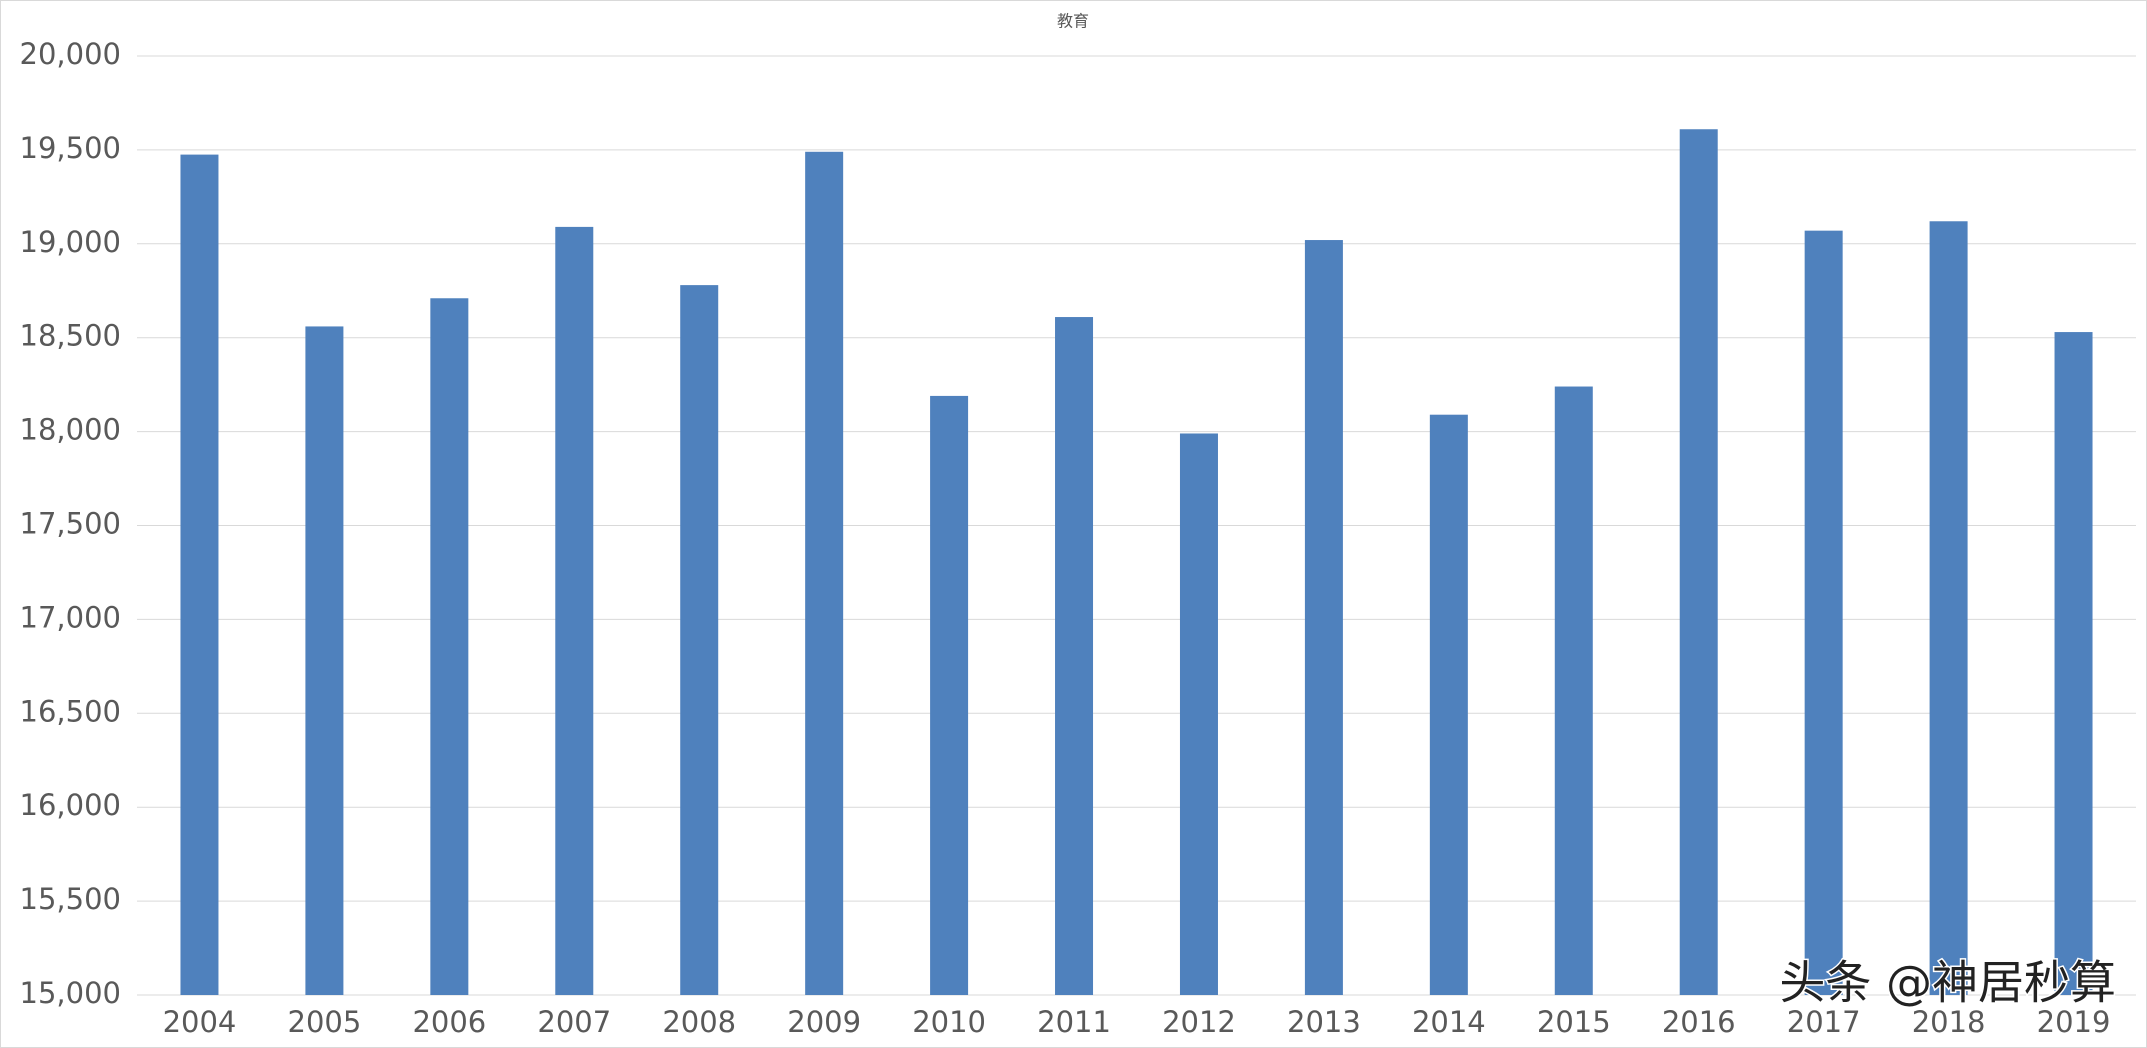 Image resolution: width=2147 pixels, height=1048 pixels. Describe the element at coordinates (70, 805) in the screenshot. I see `y-tick-label: 16,000` at that location.